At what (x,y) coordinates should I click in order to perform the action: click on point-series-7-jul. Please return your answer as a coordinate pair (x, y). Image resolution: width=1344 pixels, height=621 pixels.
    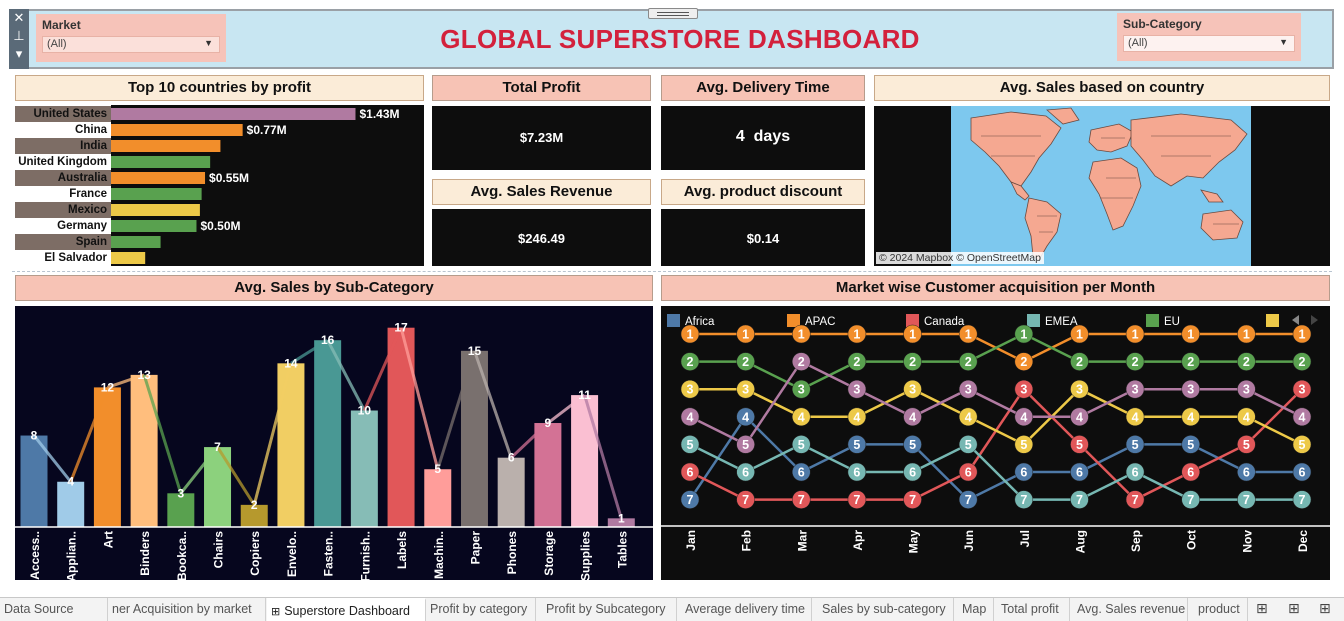
    Looking at the image, I should click on (1024, 417).